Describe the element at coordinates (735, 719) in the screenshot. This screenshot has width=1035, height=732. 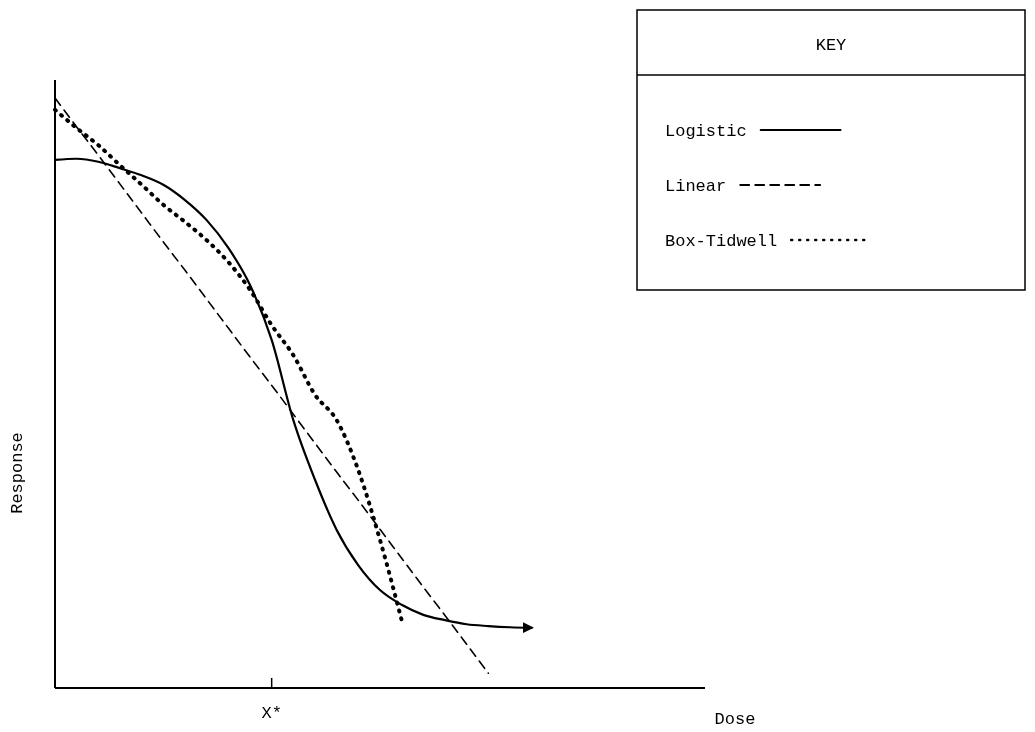
I see `x-axis-title: Dose` at that location.